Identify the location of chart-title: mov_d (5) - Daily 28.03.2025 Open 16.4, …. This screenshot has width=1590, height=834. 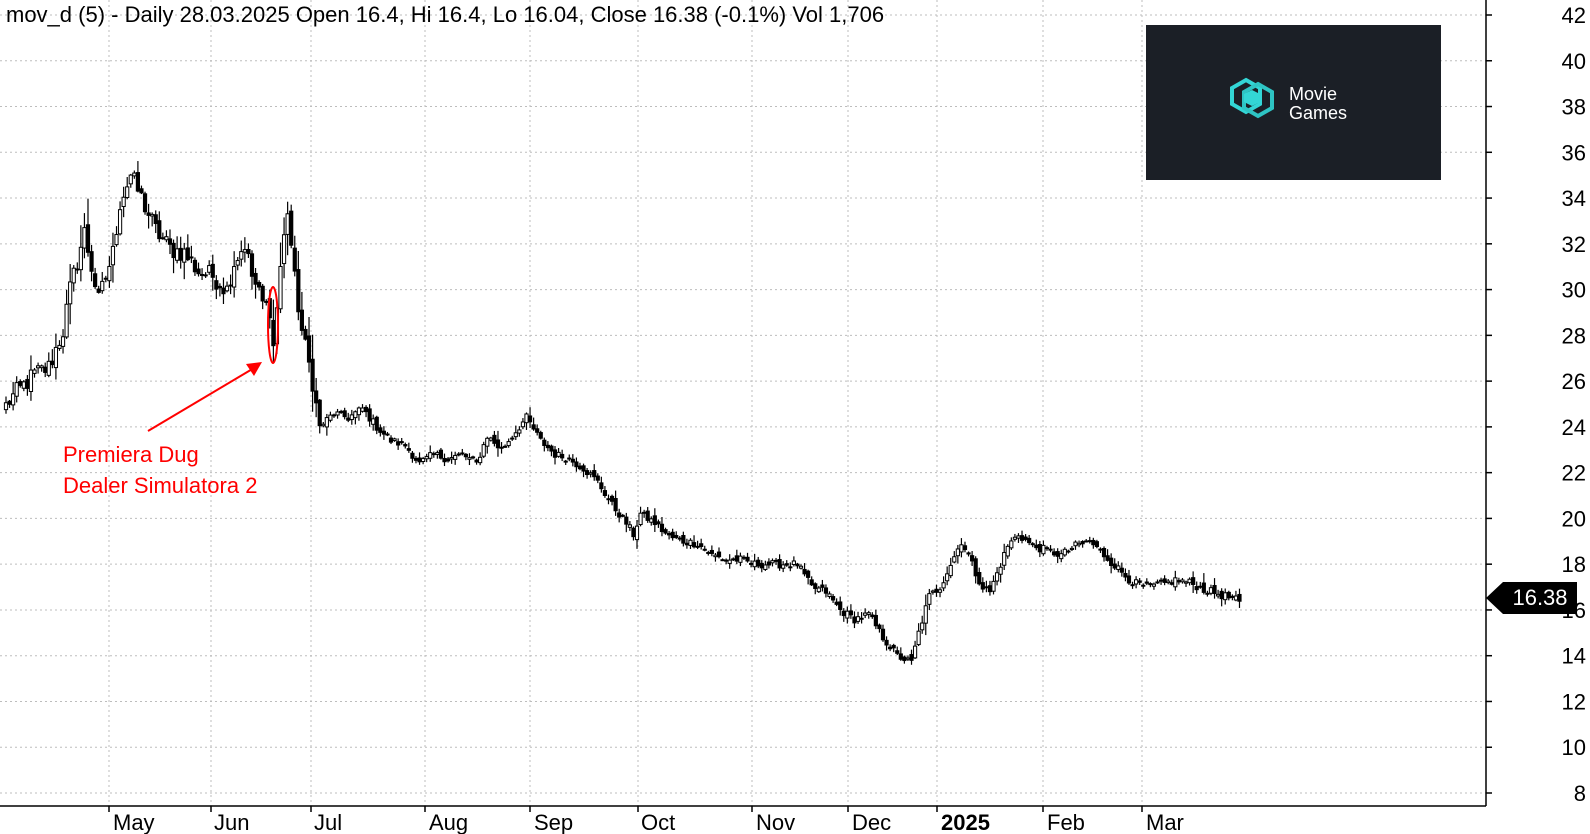
(445, 14).